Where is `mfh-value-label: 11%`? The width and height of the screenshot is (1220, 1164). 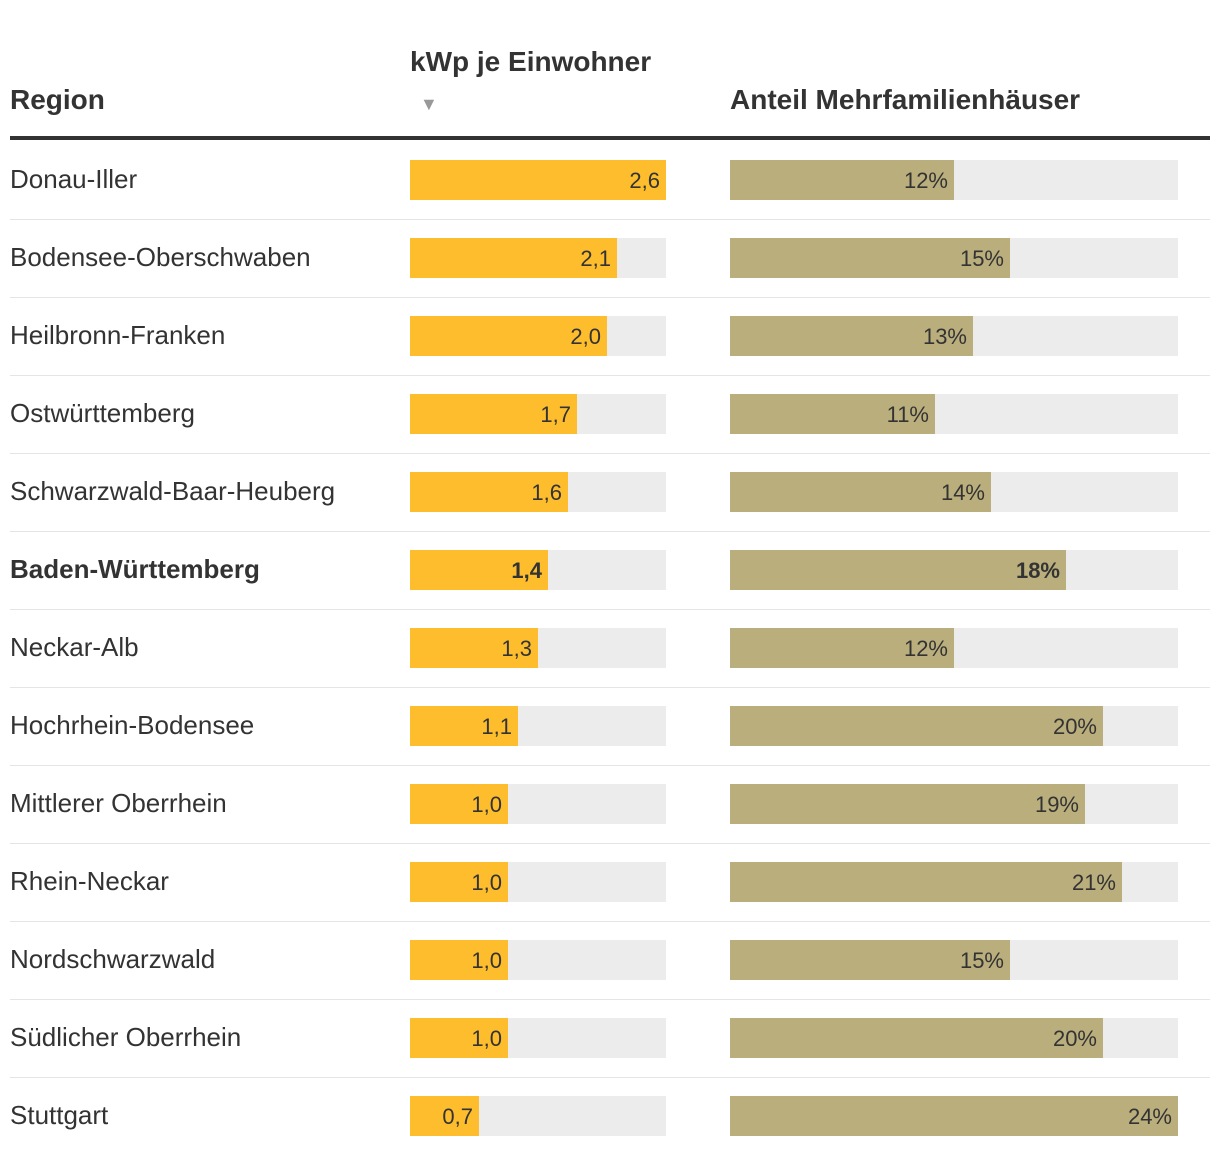
mfh-value-label: 11% is located at coordinates (907, 414).